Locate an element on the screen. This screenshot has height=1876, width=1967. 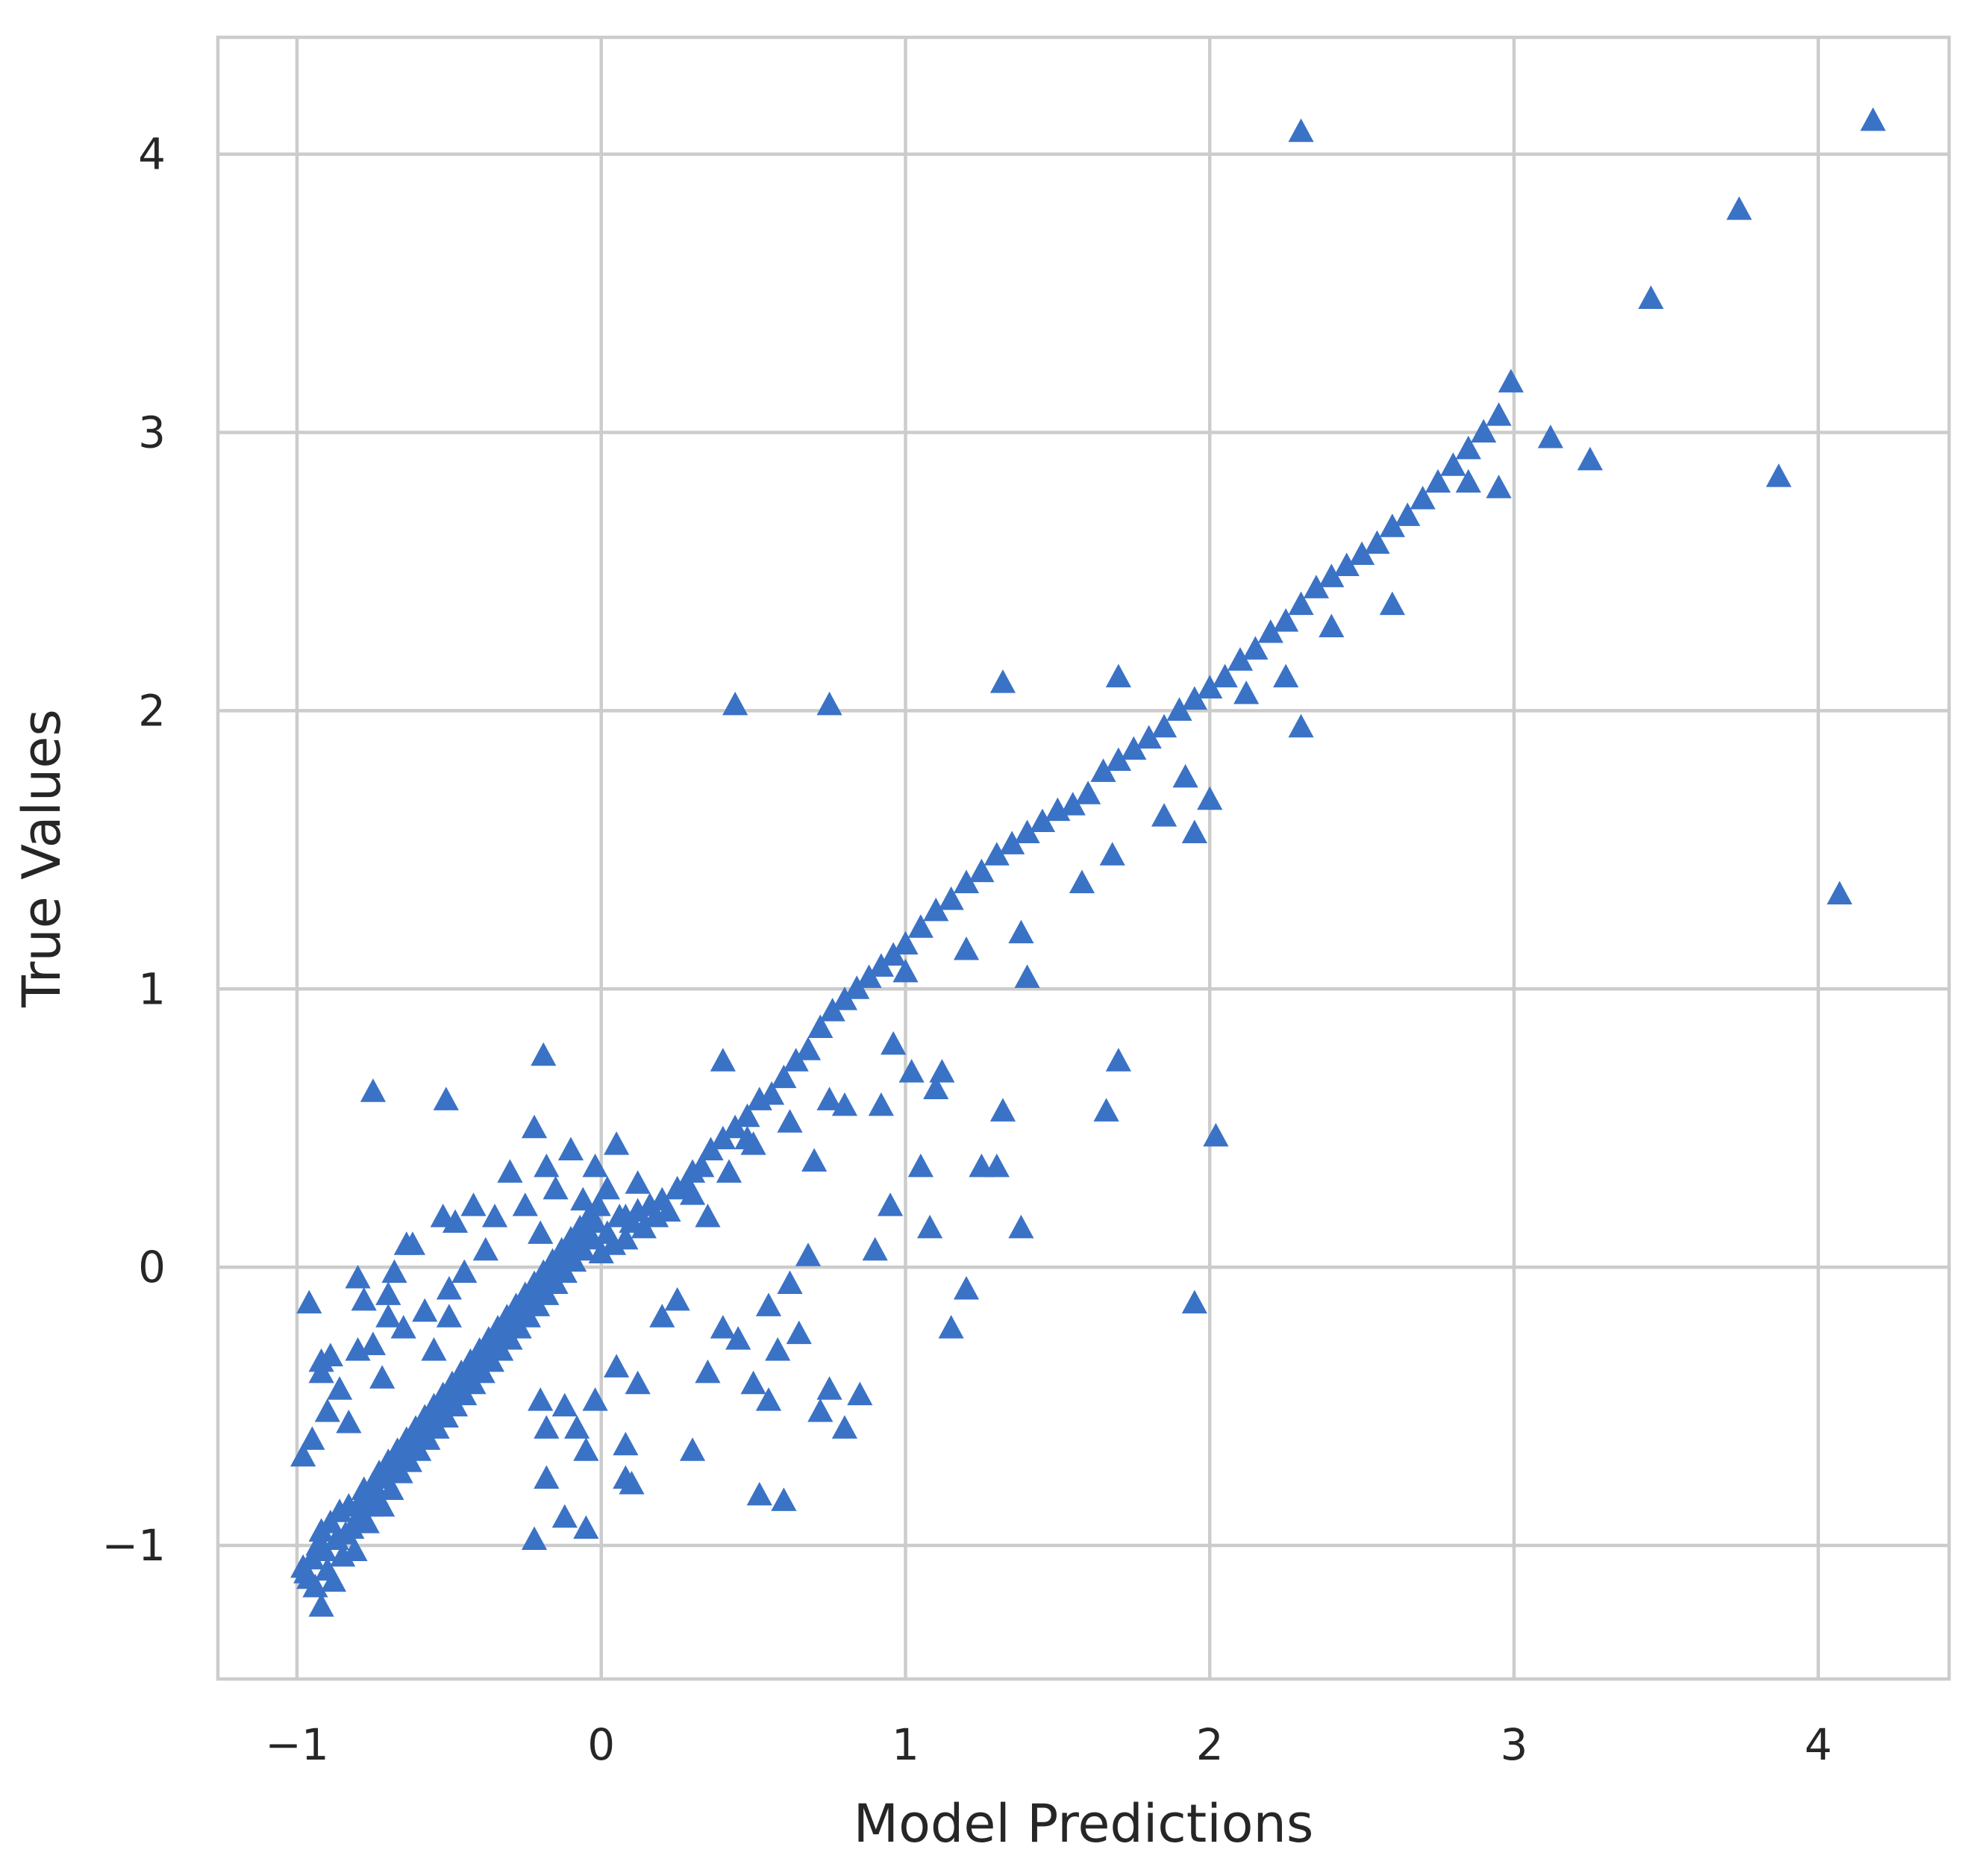
x-tick-labels: −1 0 1 2 3 4 is located at coordinates (1048, 1744).